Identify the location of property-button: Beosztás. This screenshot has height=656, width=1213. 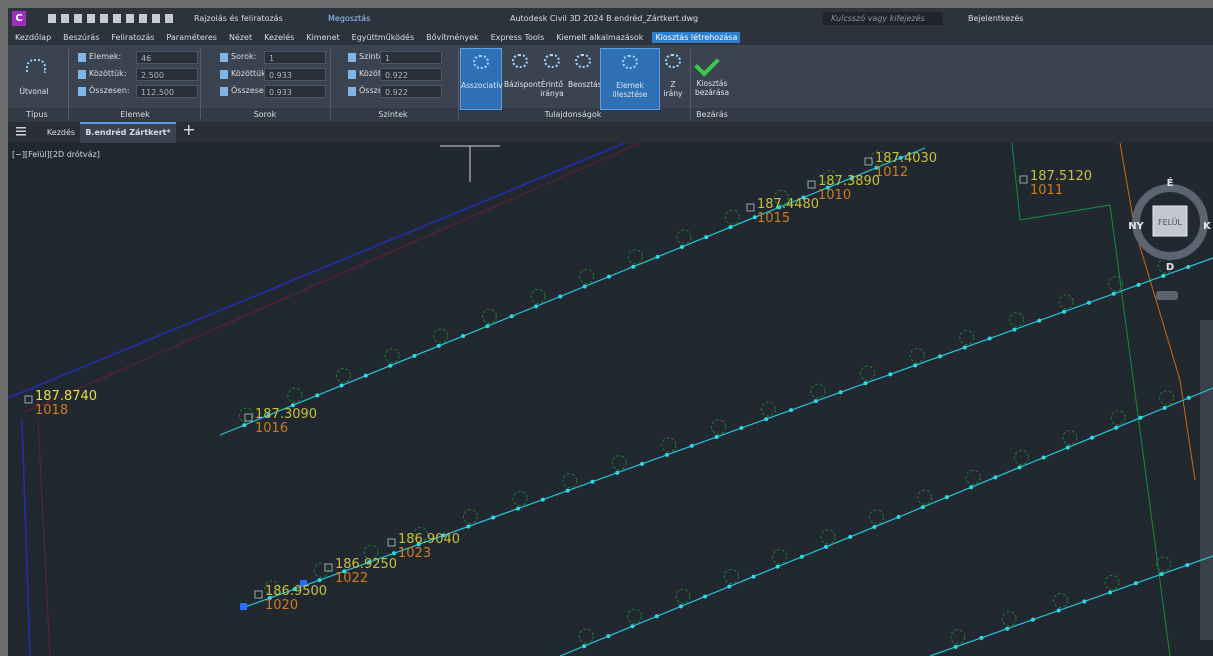
(585, 78).